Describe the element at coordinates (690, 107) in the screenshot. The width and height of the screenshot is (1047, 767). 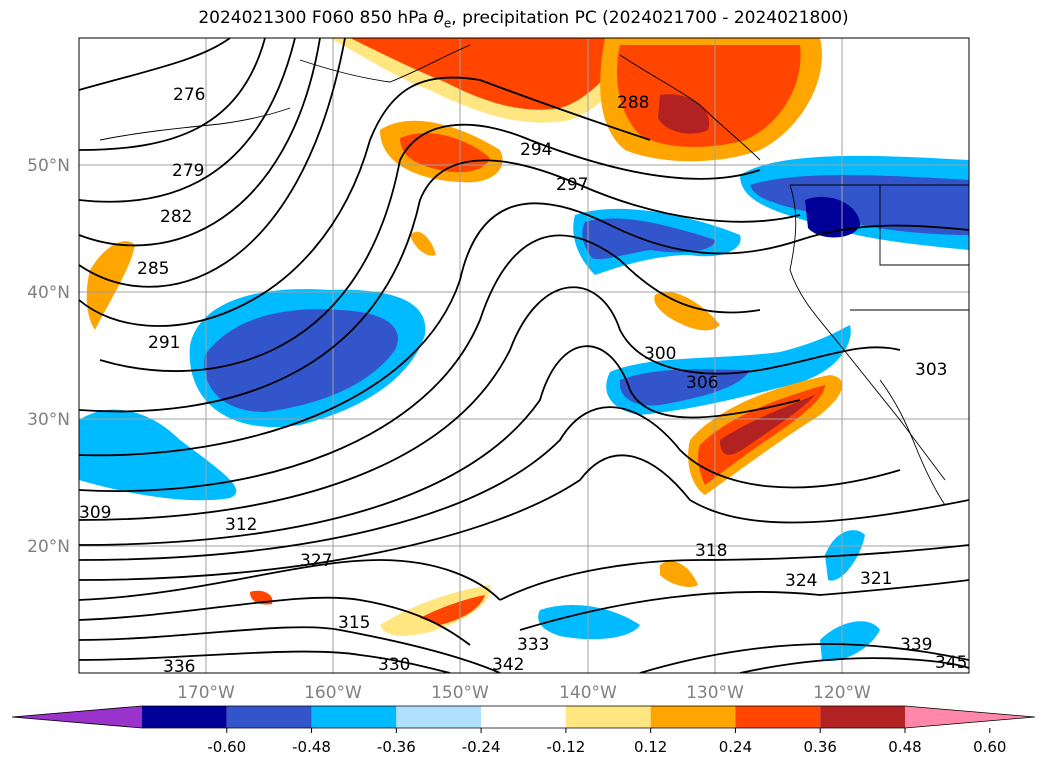
I see `coastline-bc` at that location.